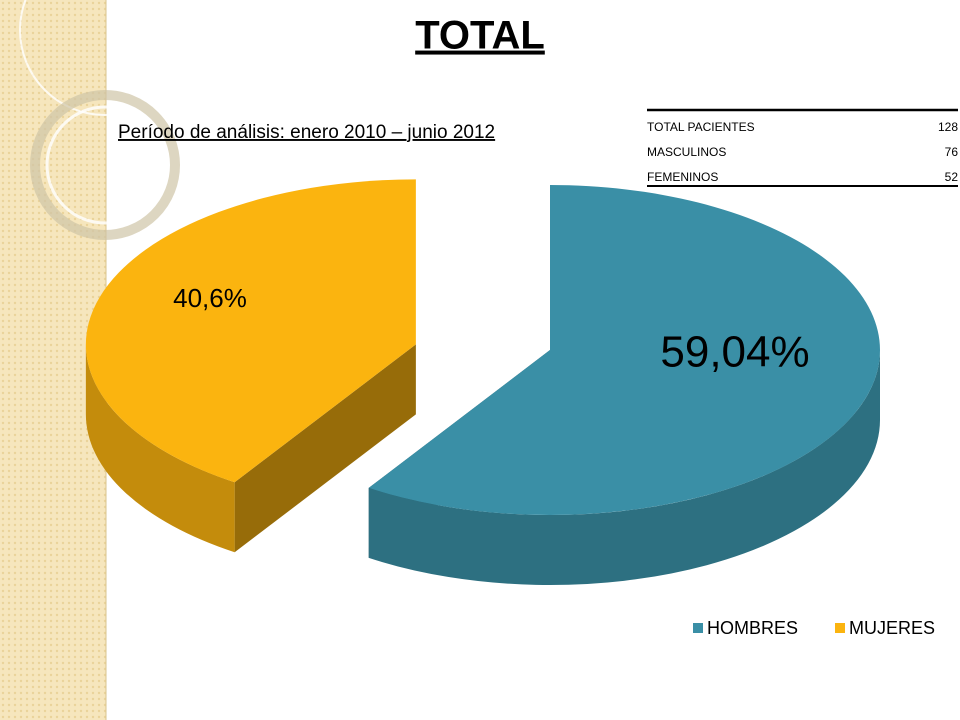 This screenshot has width=960, height=720. Describe the element at coordinates (480, 36) in the screenshot. I see `slide-title: TOTAL` at that location.